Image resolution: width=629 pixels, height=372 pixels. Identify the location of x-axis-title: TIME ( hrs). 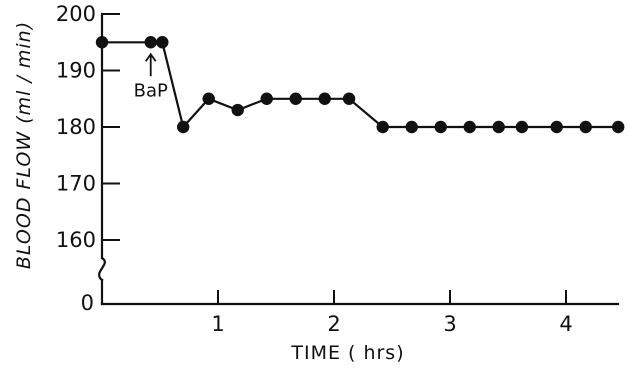
(347, 353).